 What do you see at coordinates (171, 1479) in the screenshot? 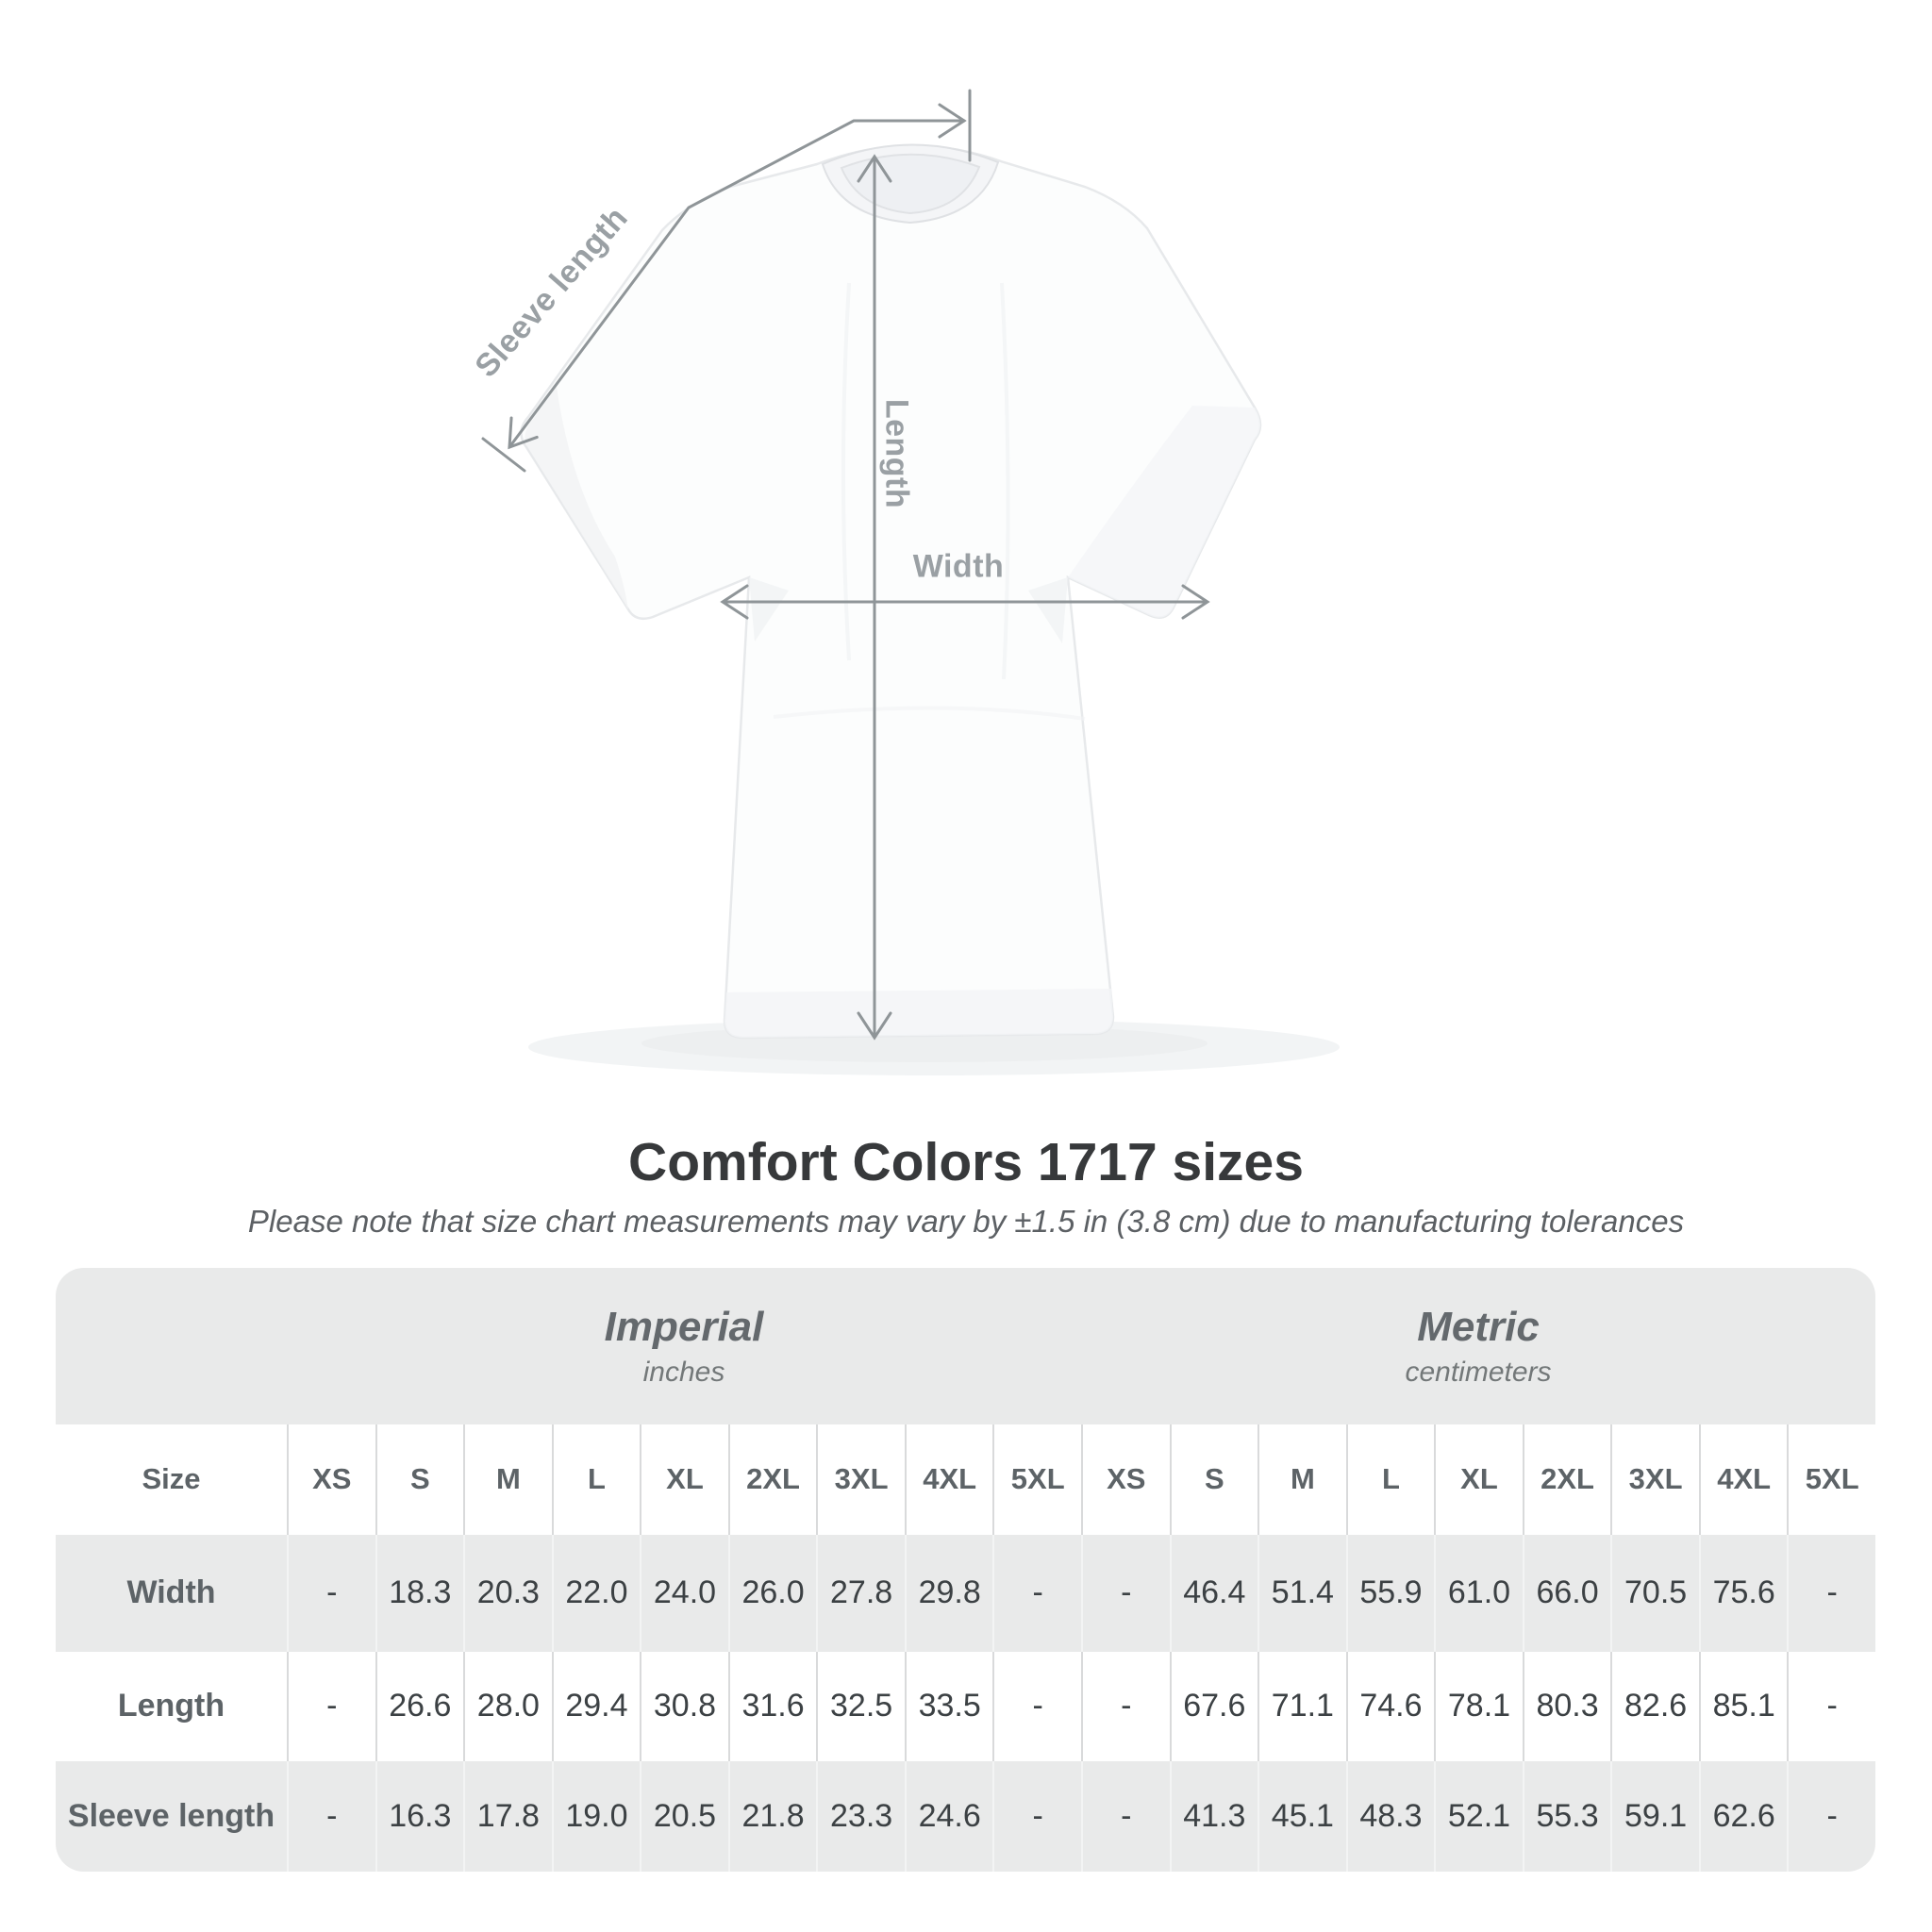
I see `size-column-header: Size` at bounding box center [171, 1479].